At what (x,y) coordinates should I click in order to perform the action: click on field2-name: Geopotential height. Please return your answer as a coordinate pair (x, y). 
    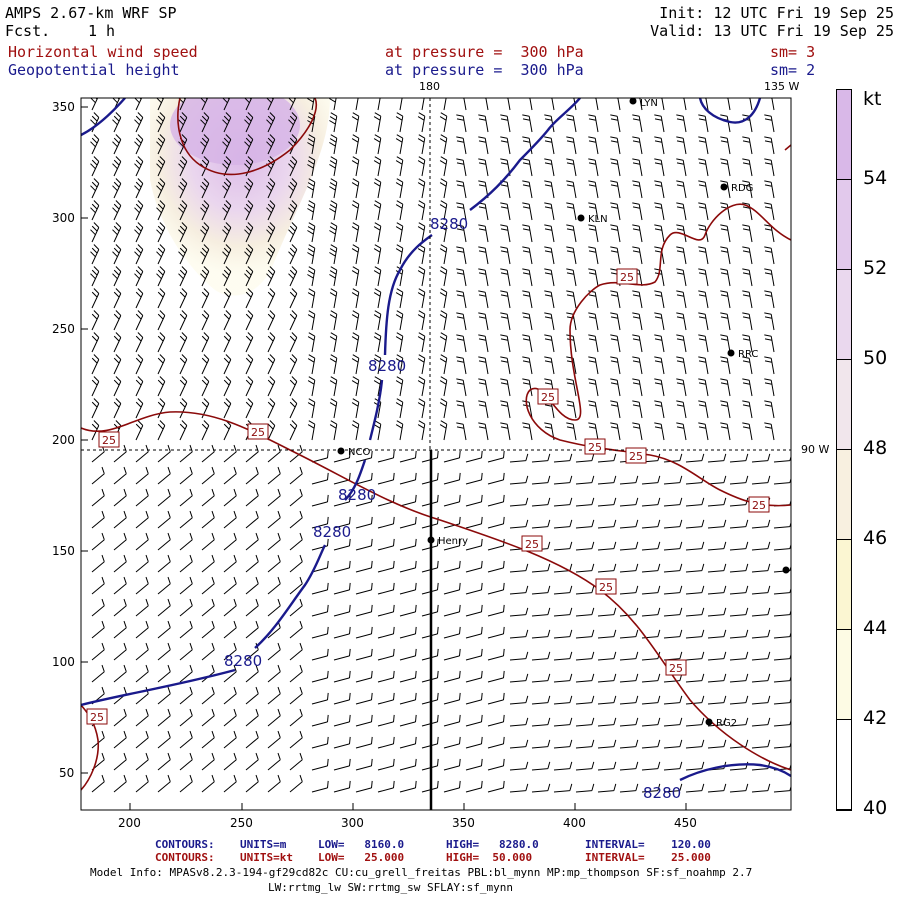
    Looking at the image, I should click on (94, 70).